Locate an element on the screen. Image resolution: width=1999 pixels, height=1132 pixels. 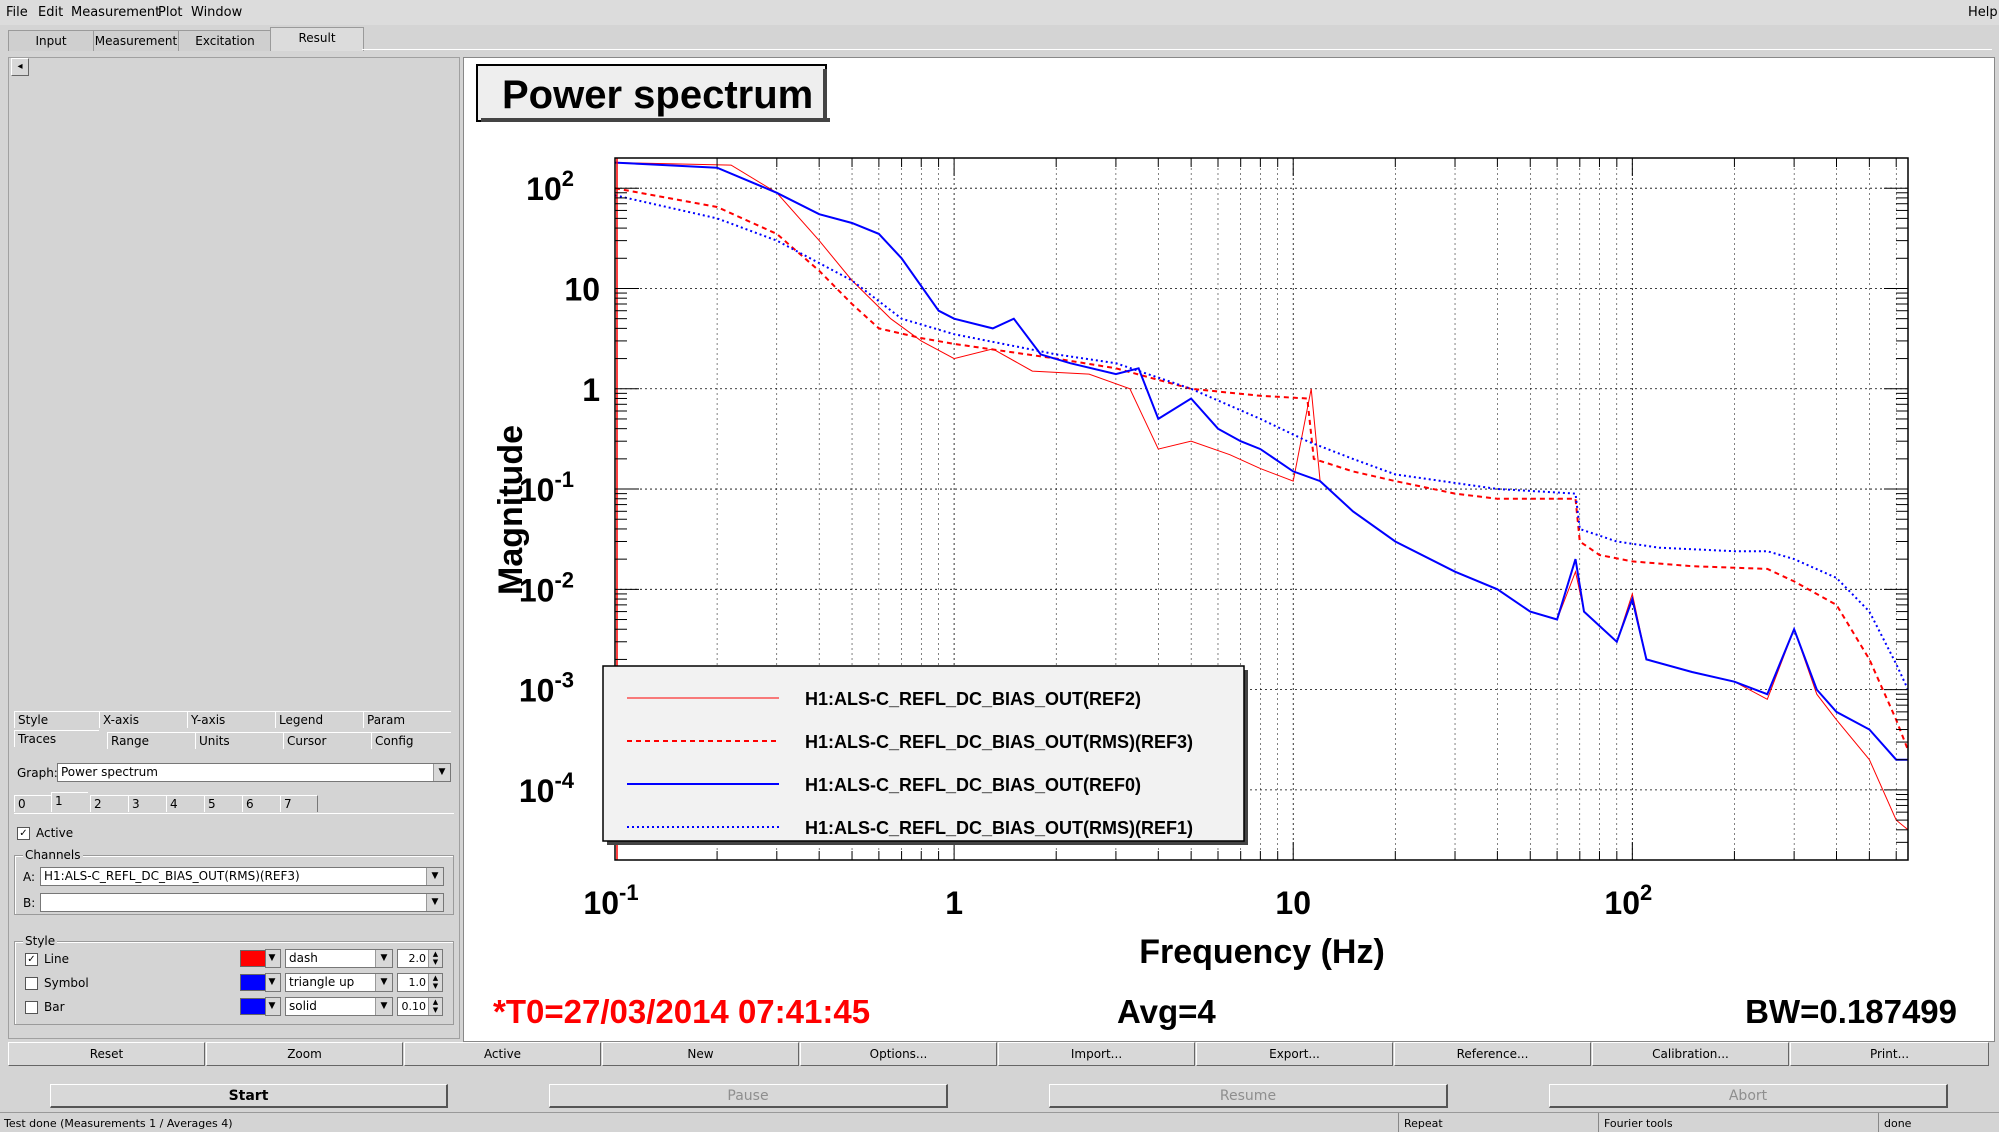
tab-result: Result is located at coordinates (317, 39).